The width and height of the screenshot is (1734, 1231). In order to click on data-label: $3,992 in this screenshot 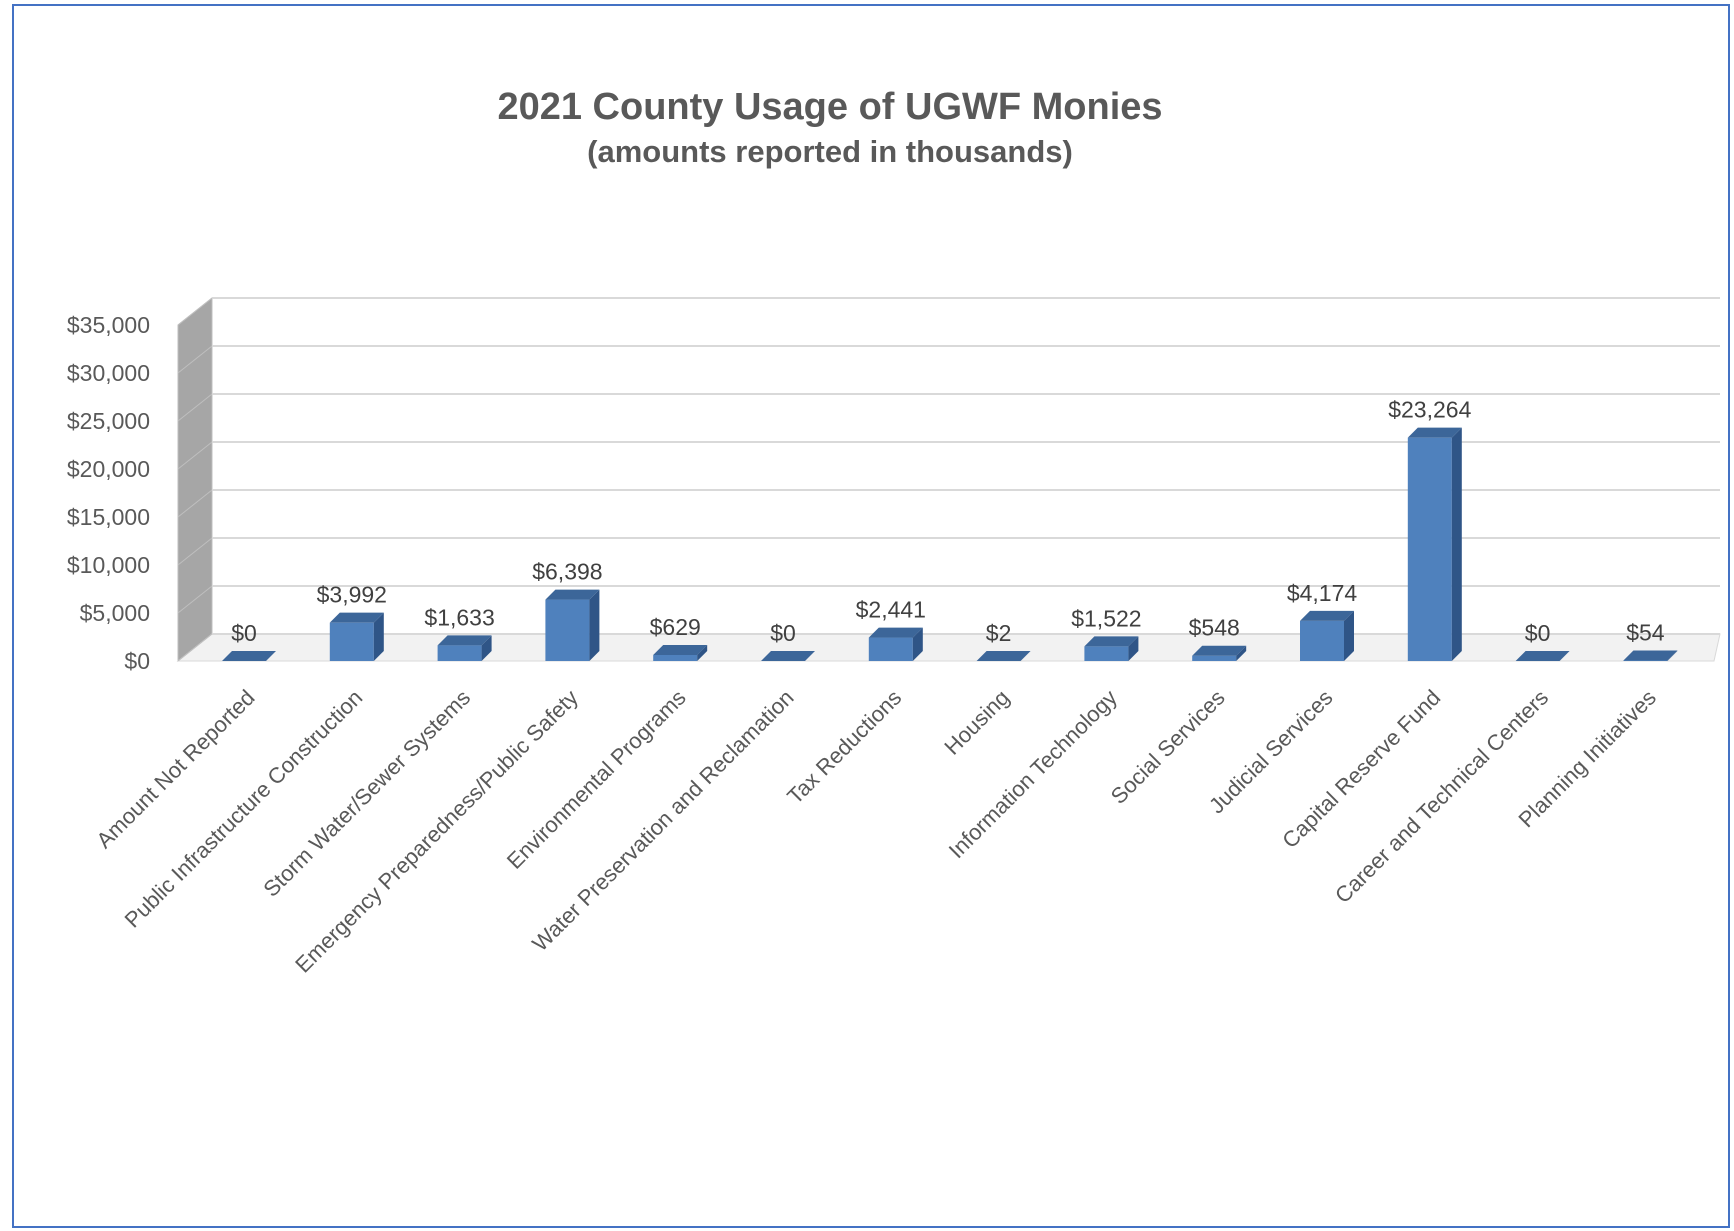, I will do `click(352, 595)`.